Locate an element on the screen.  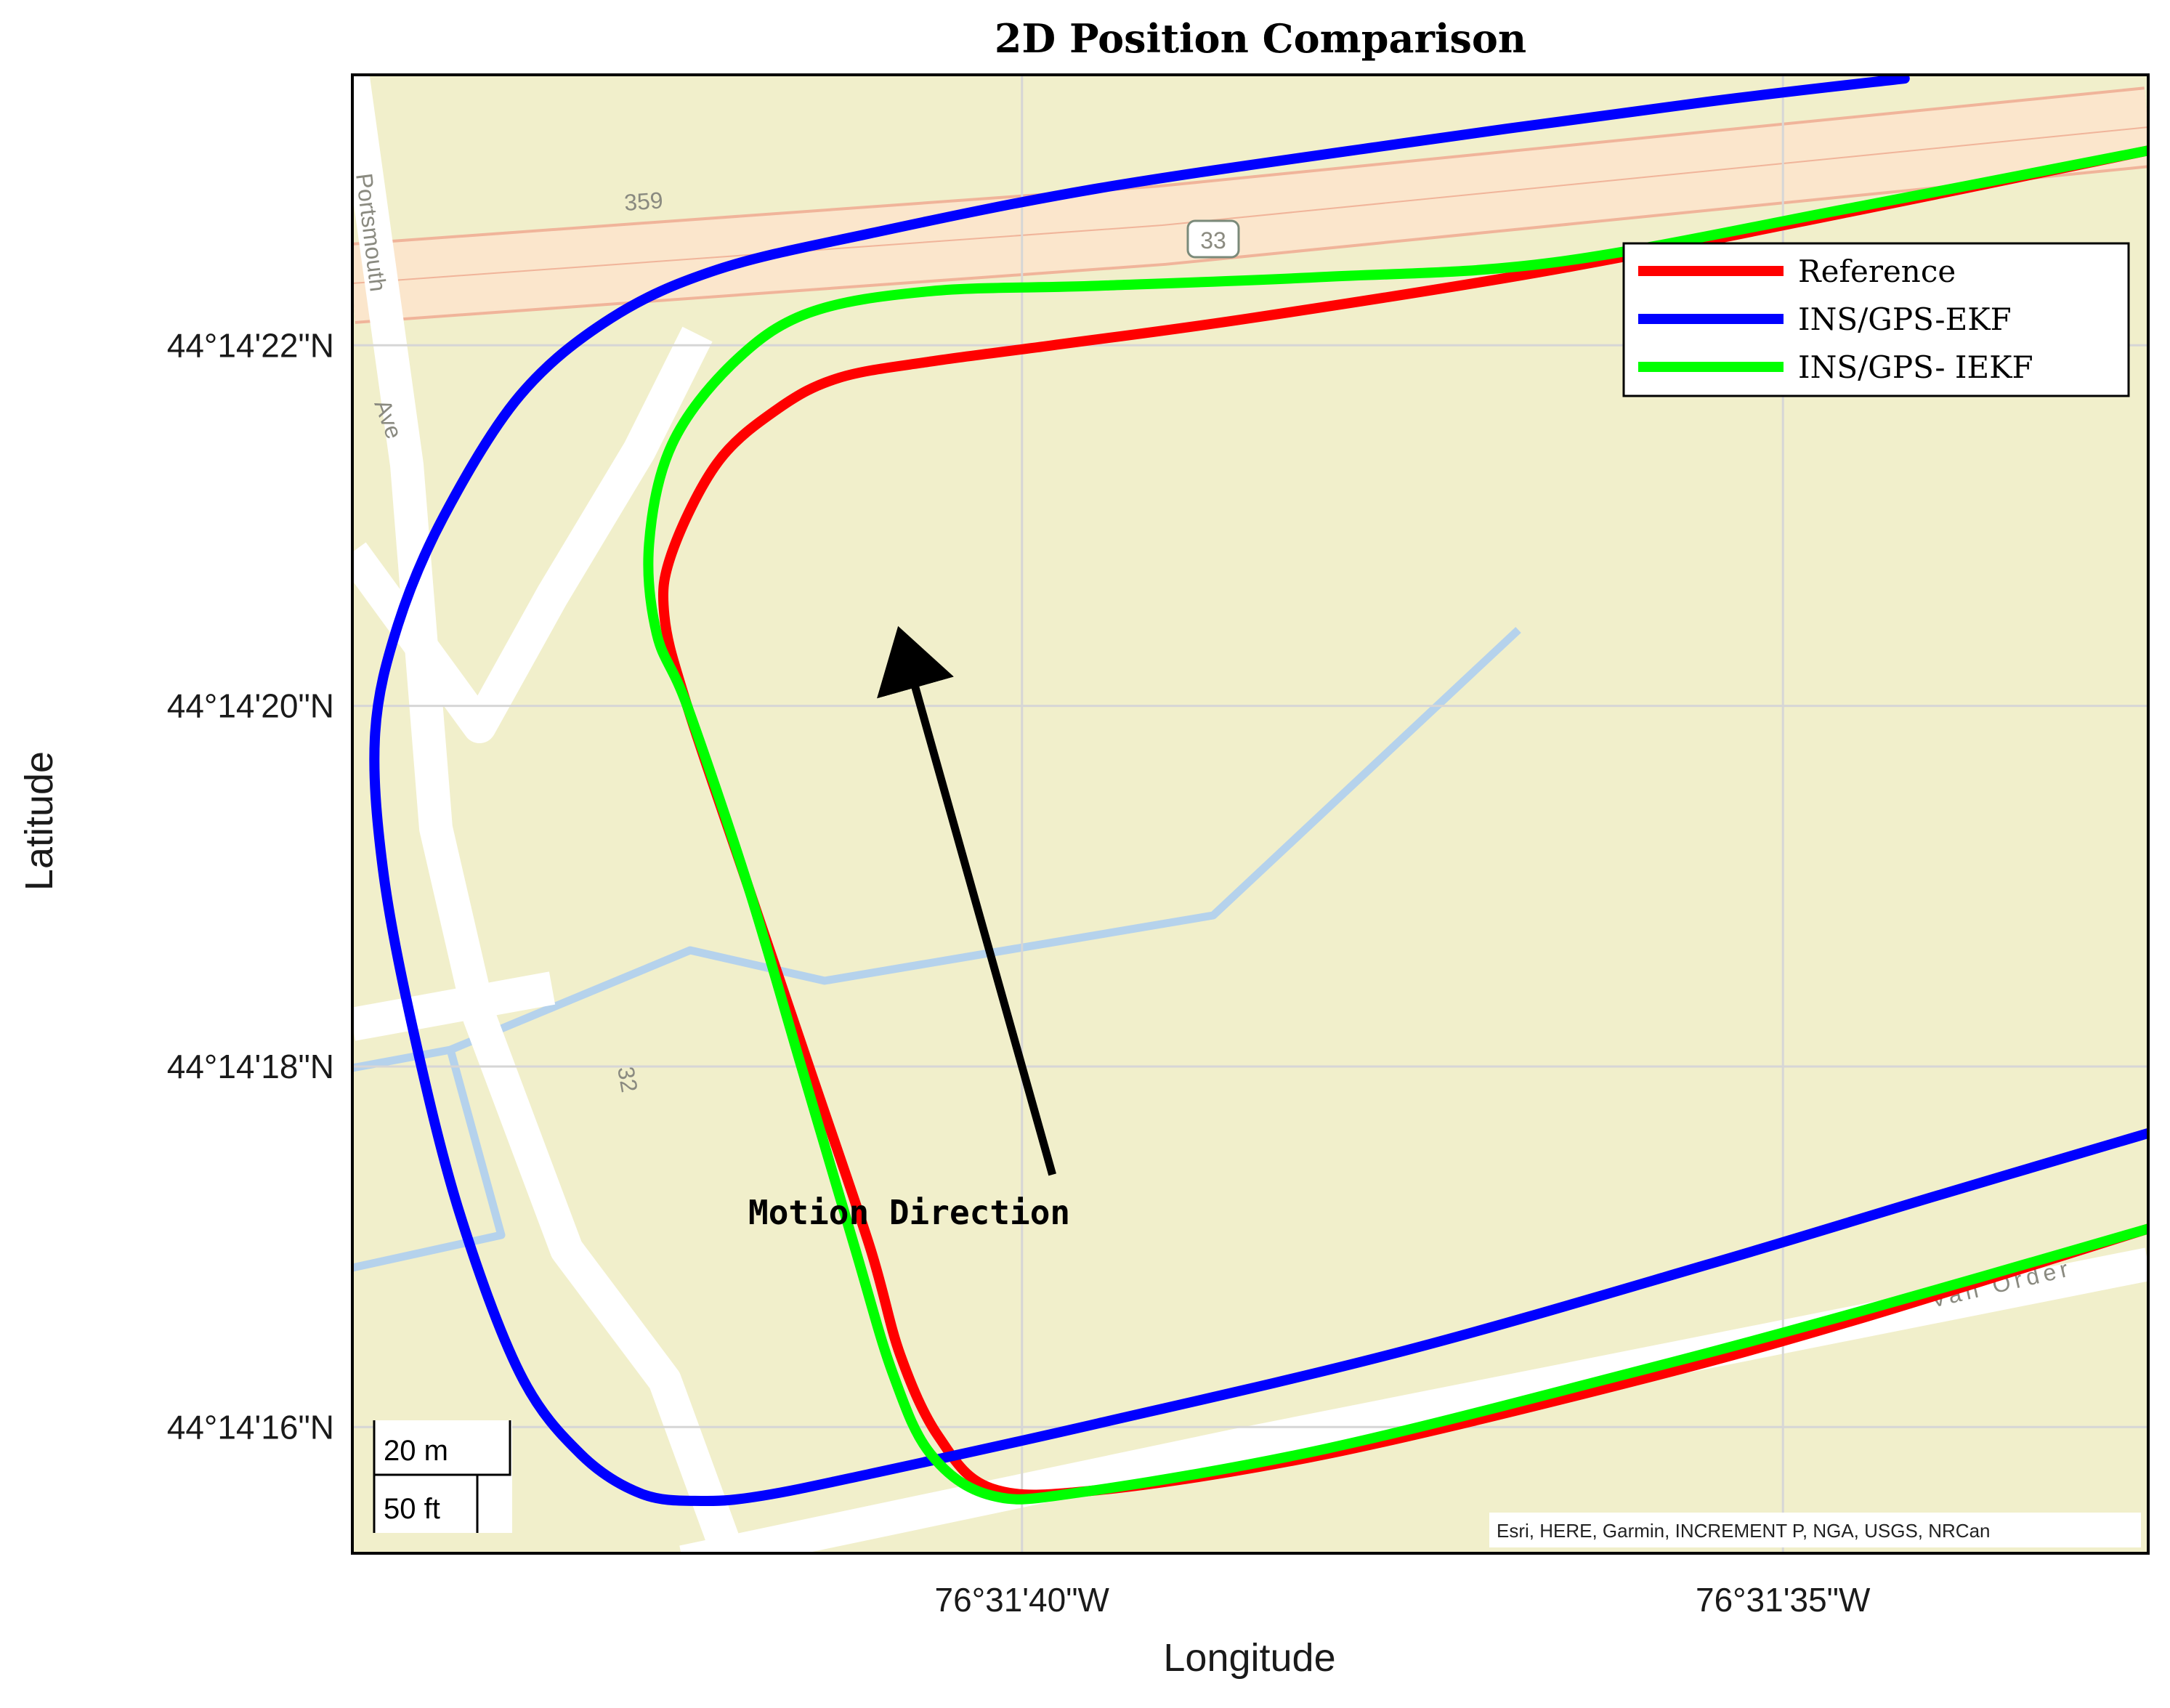
y-tick-label-3: 44°14'16"N is located at coordinates (250, 1427).